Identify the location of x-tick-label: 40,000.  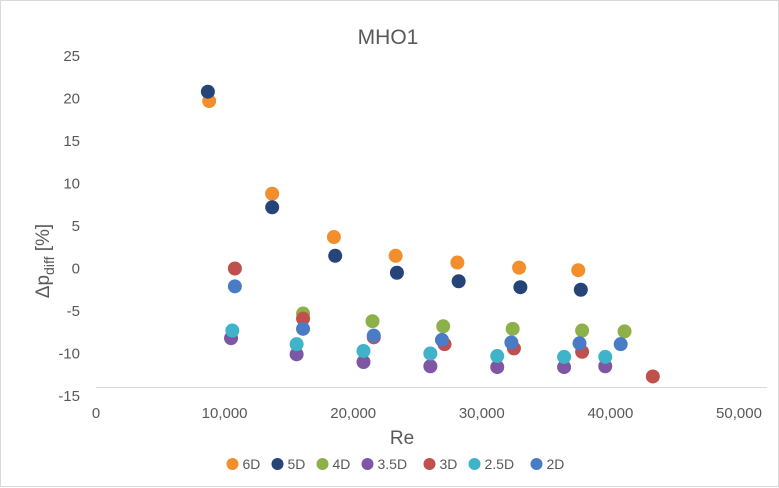
(610, 413).